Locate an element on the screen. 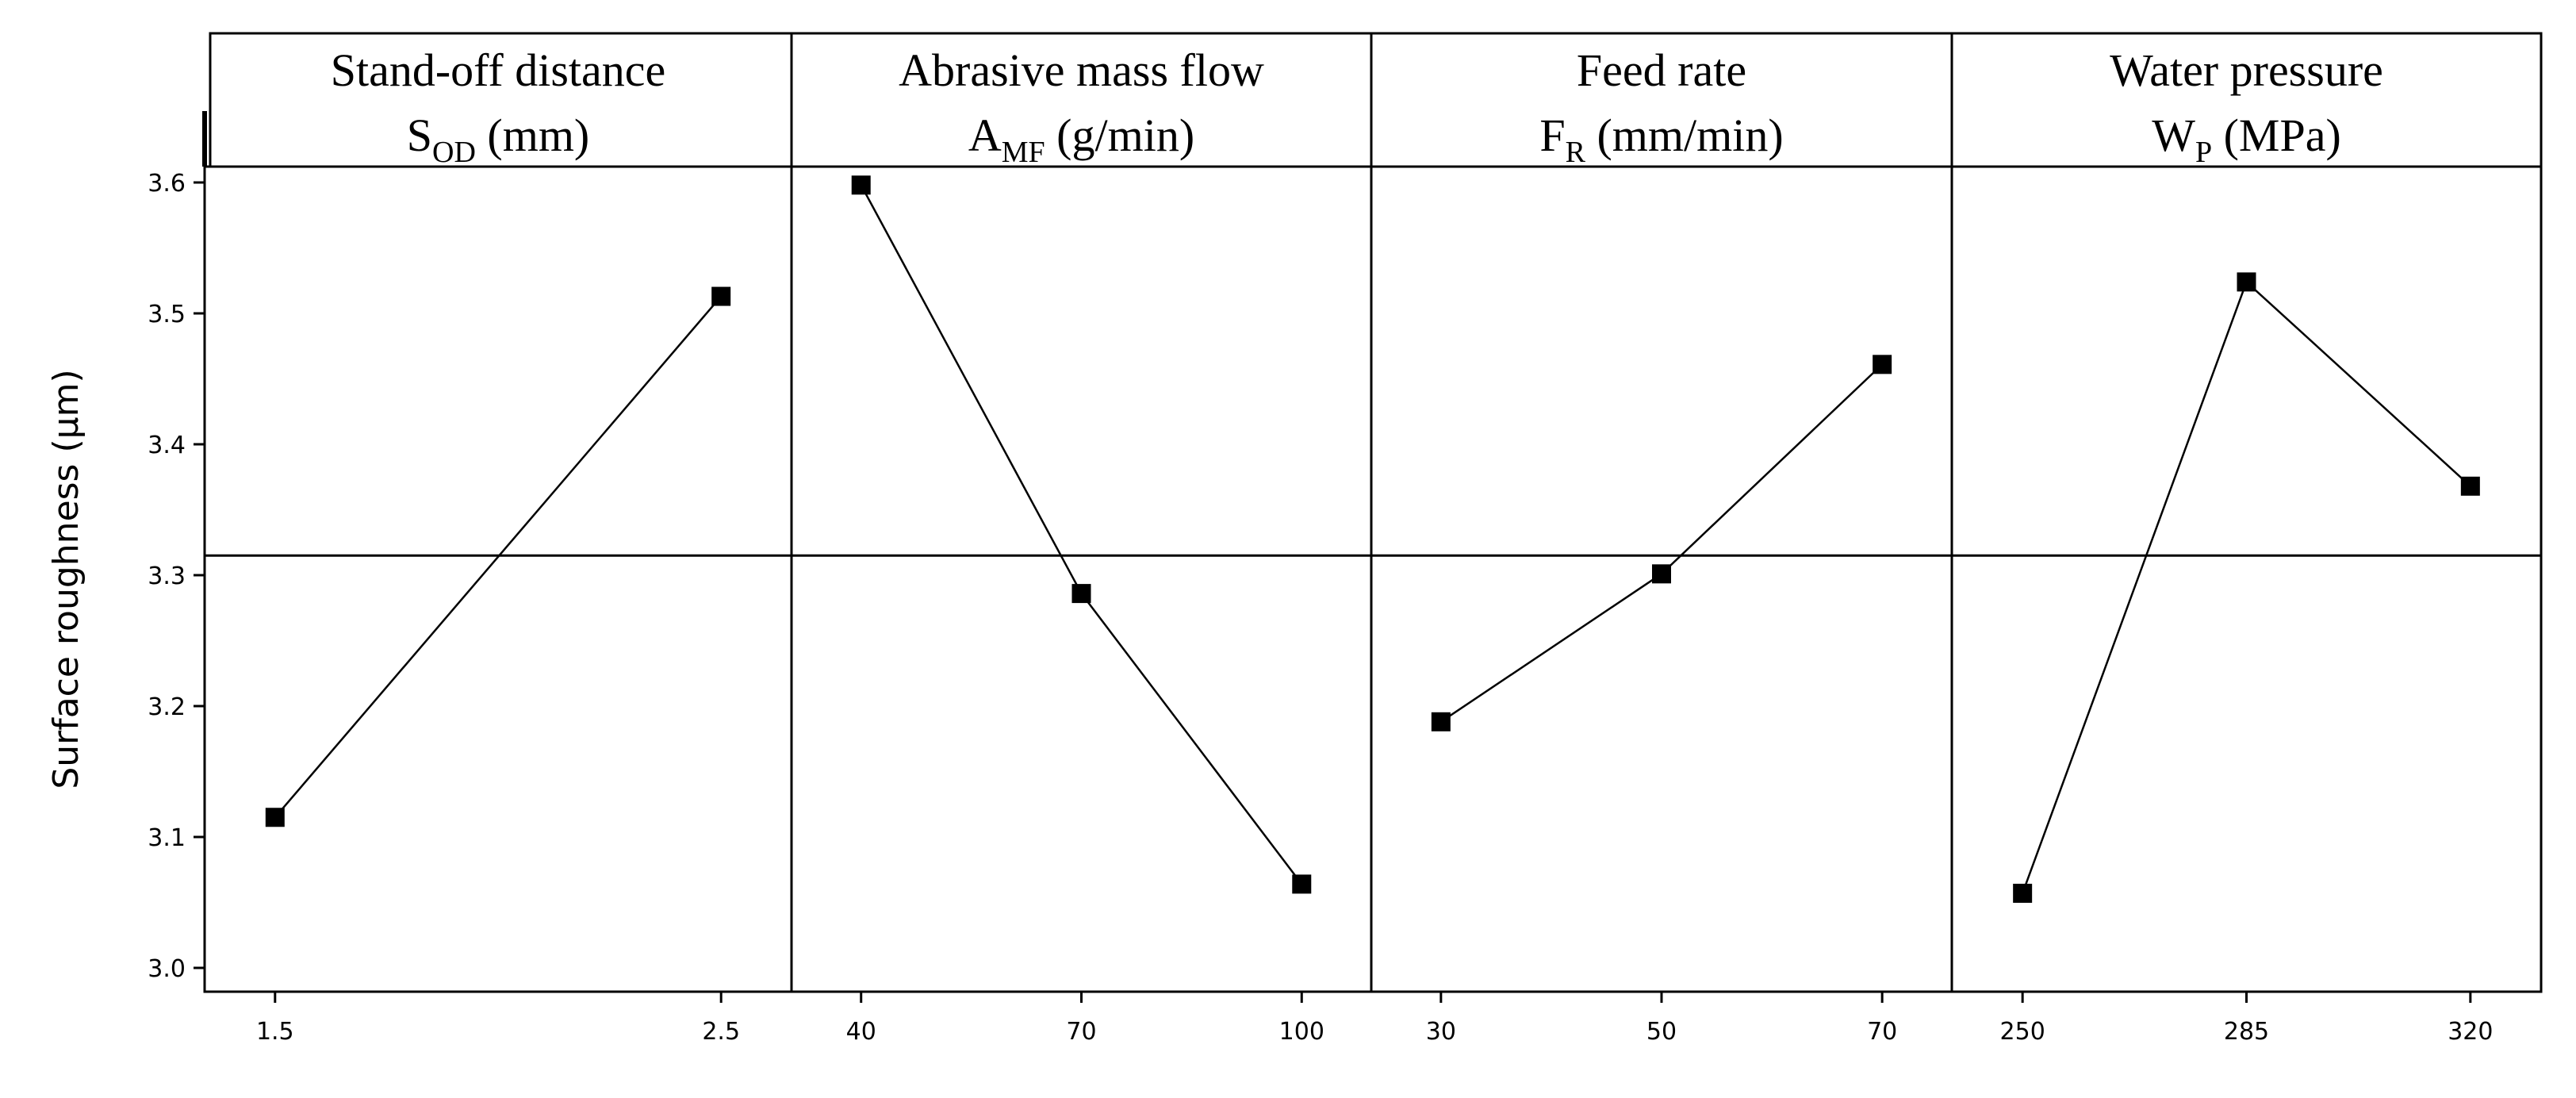 This screenshot has height=1098, width=2576. y-tick-label: 3.3 is located at coordinates (167, 576).